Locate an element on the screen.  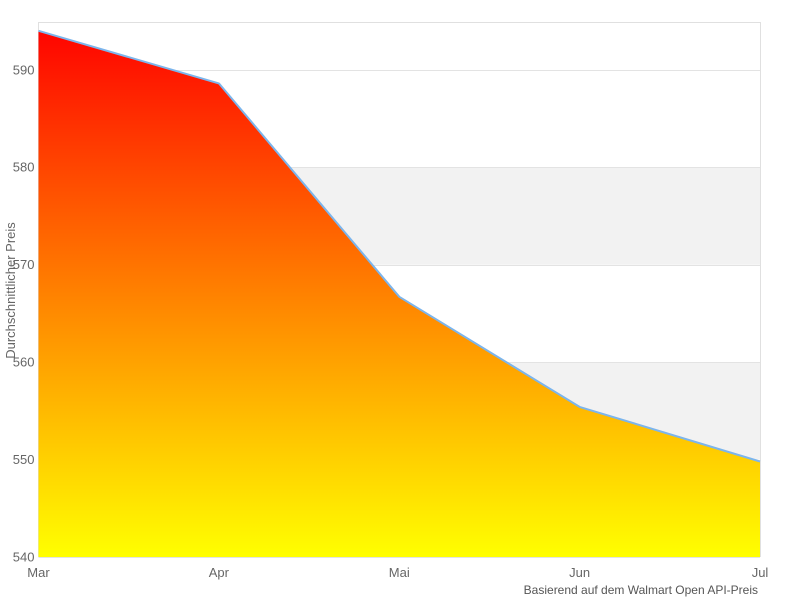
y-tick-label: 570 is located at coordinates (24, 264).